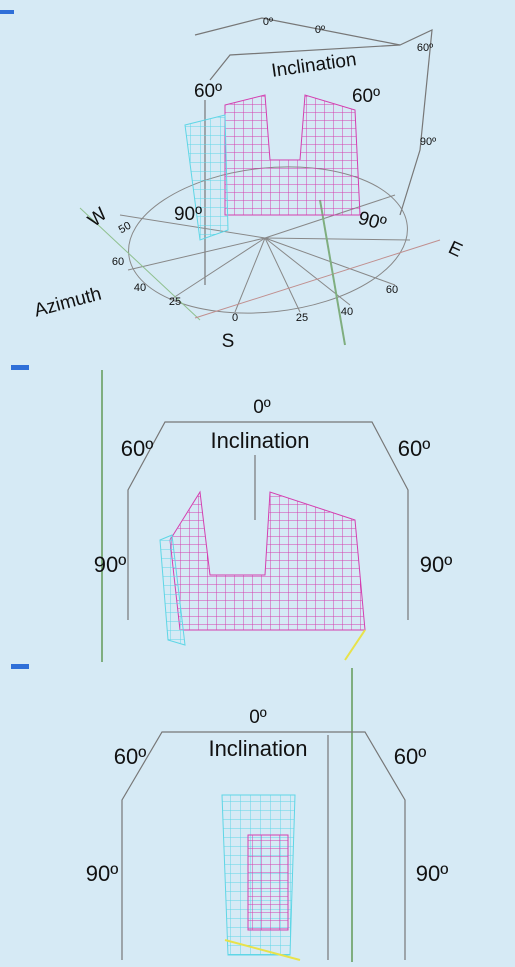  I want to click on label: 0, so click(235, 318).